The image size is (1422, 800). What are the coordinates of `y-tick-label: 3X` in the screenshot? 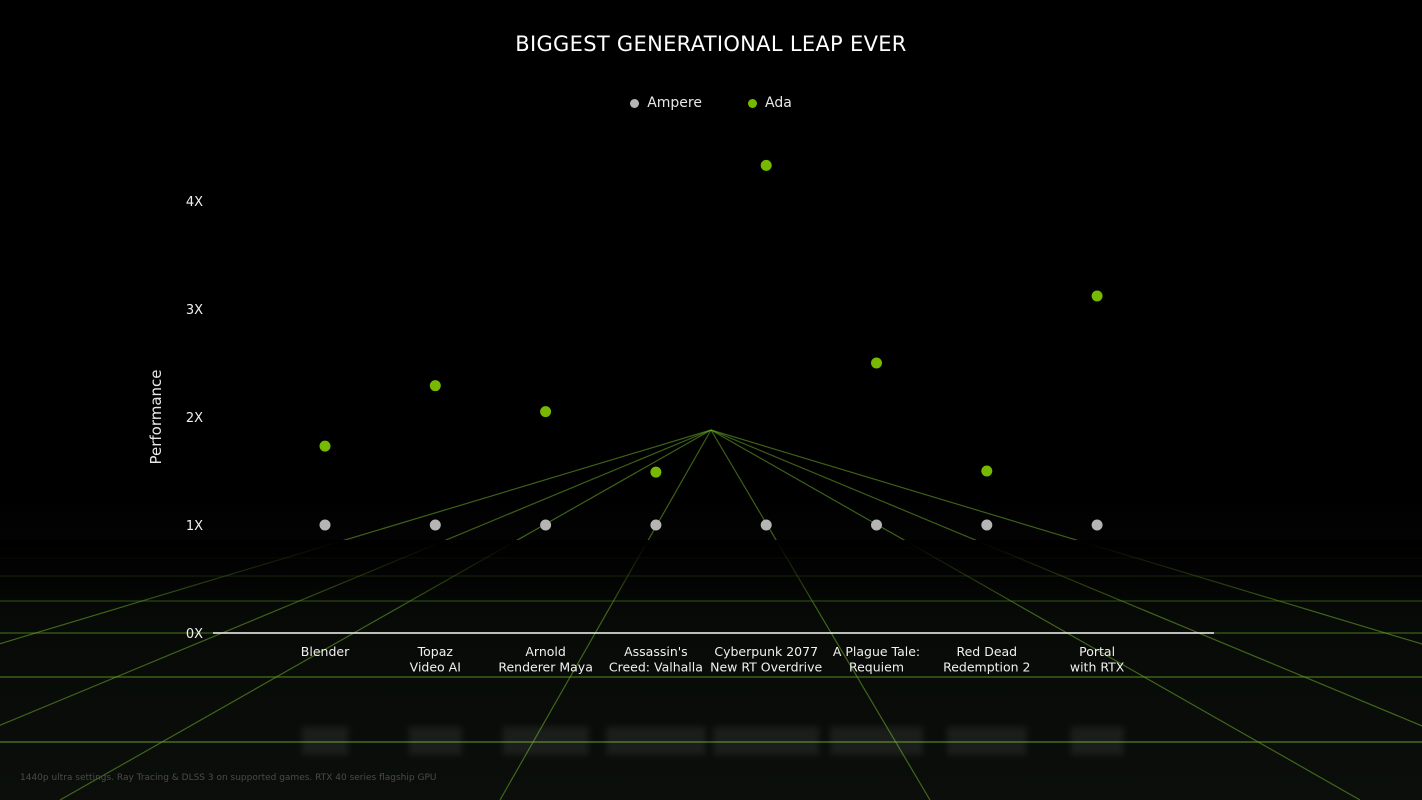 It's located at (194, 310).